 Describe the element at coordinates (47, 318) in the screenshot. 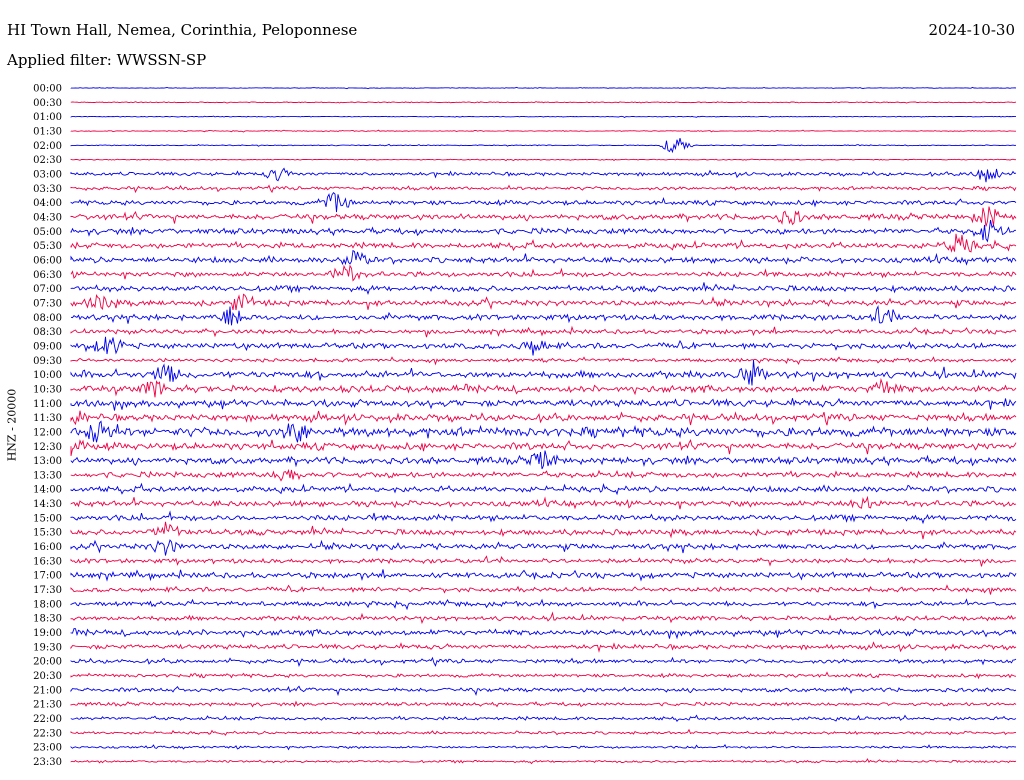

I see `row-time-label: 08:00` at that location.